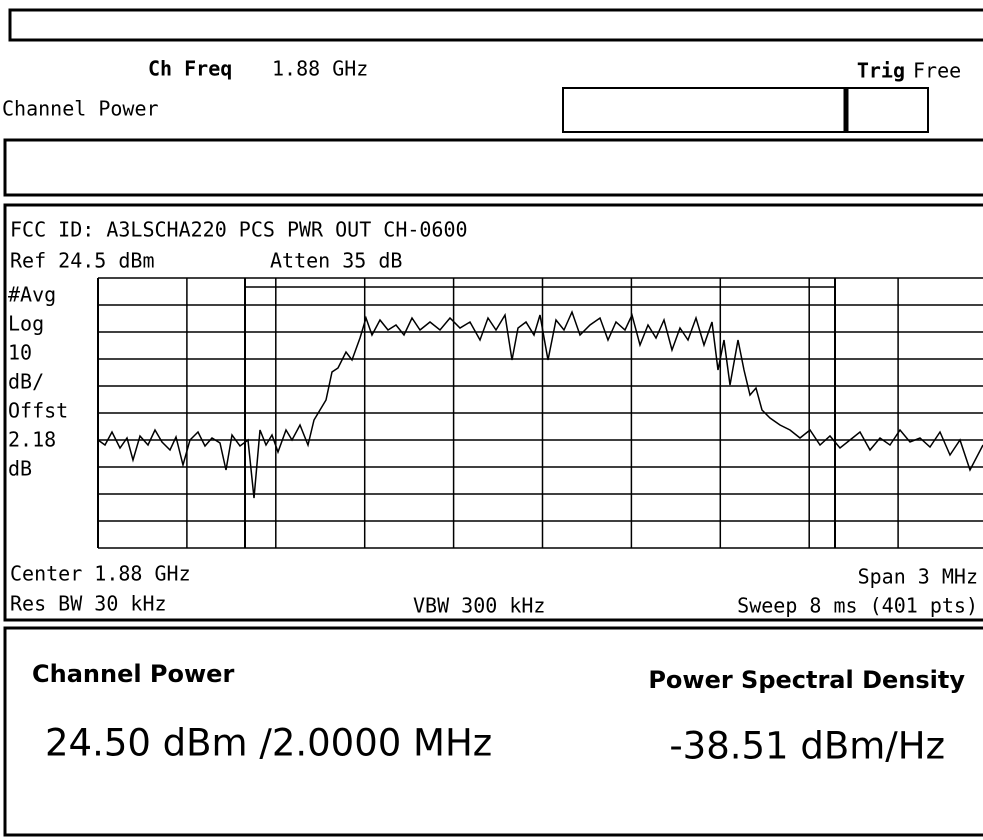  I want to click on channel-power-value: 24.50 dBm /2.0000 MHz, so click(268, 743).